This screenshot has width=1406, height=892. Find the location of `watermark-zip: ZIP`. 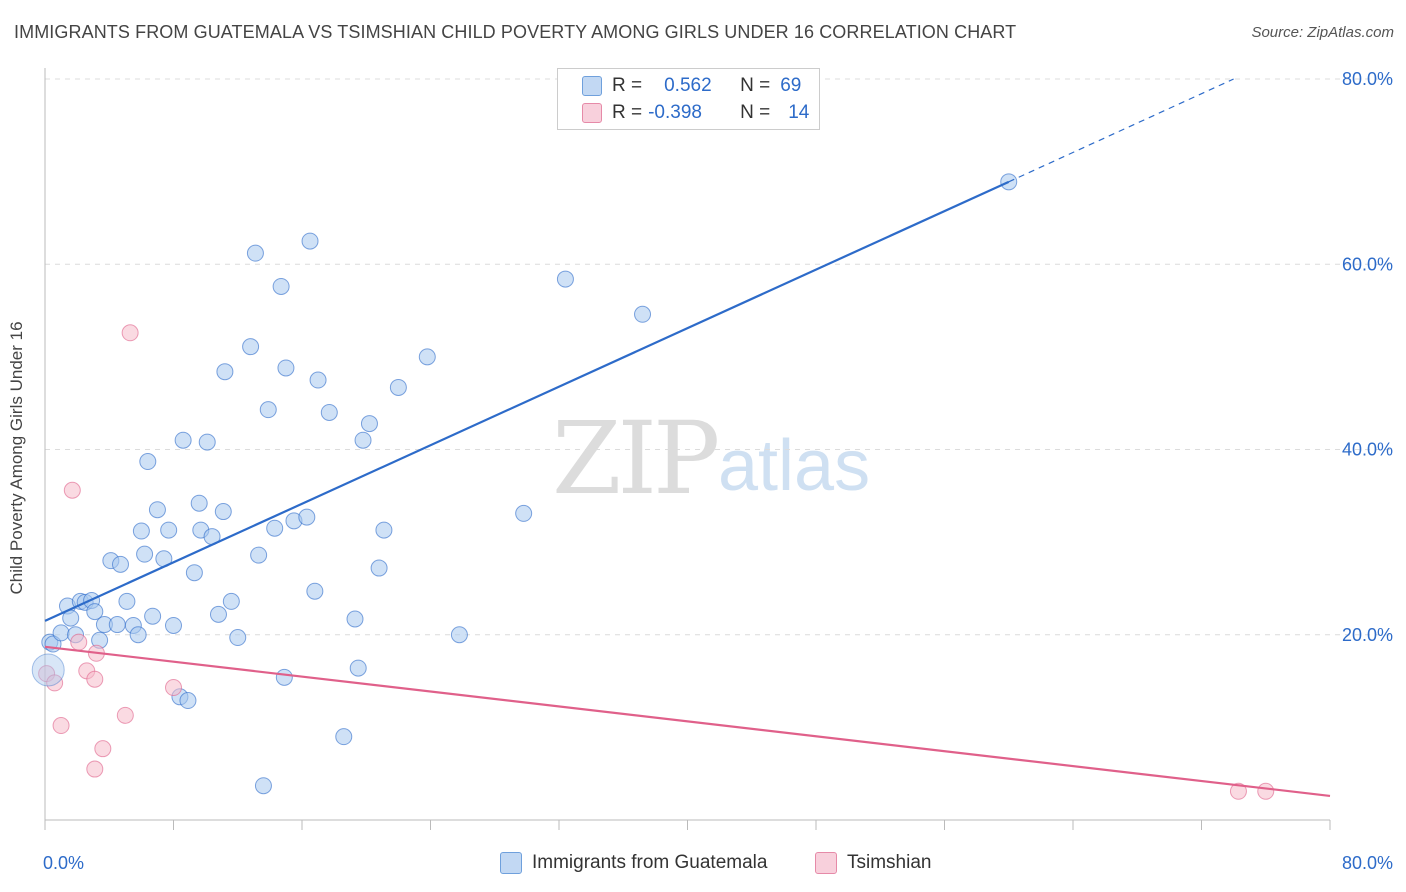

watermark-zip: ZIP is located at coordinates (636, 458).